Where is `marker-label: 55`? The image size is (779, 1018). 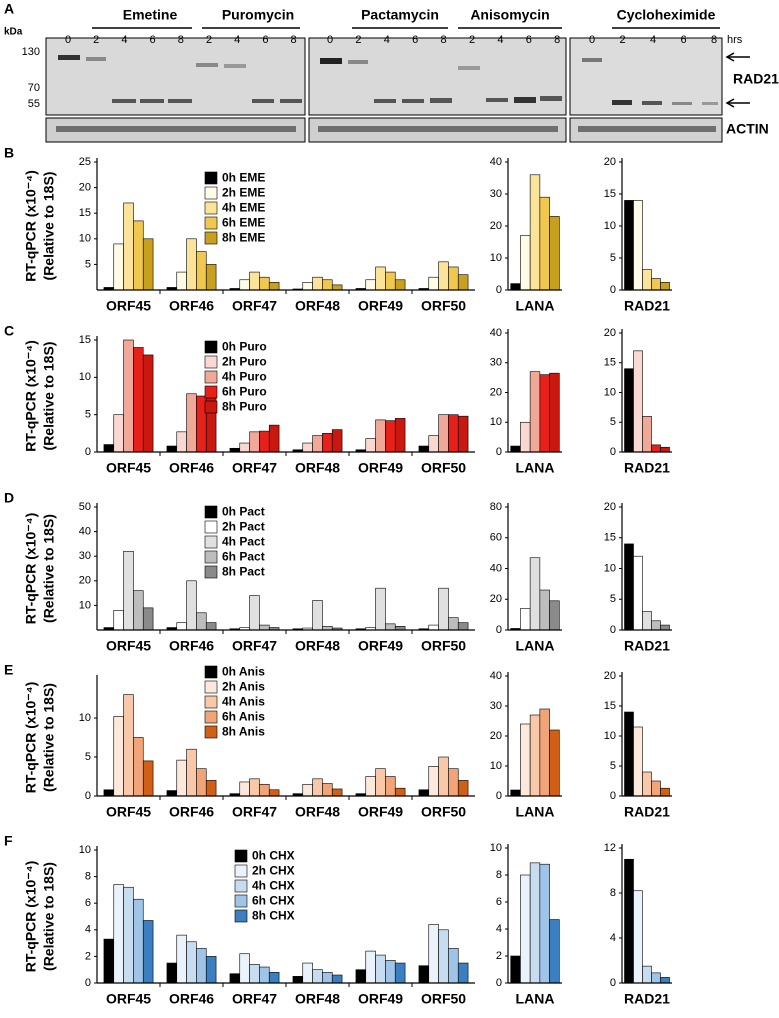
marker-label: 55 is located at coordinates (34, 104).